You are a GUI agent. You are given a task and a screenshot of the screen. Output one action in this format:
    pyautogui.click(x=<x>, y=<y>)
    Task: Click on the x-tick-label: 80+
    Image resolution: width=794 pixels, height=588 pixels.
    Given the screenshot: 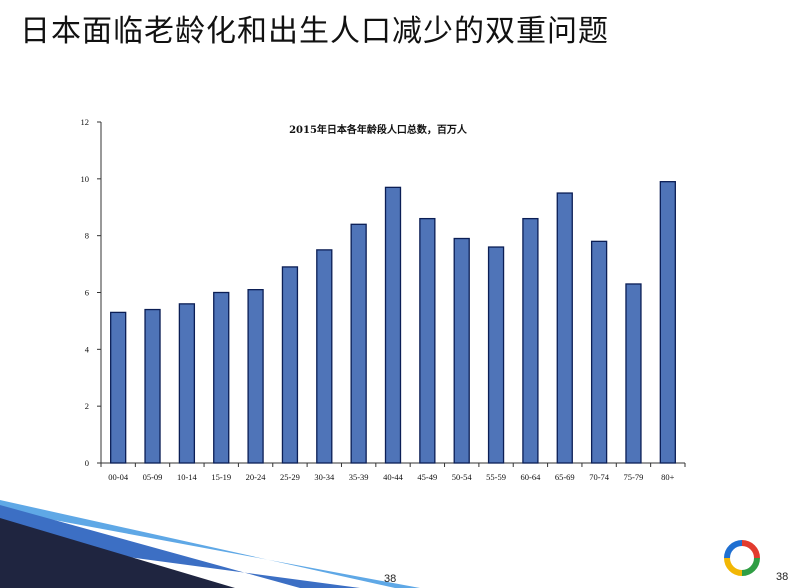 What is the action you would take?
    pyautogui.click(x=668, y=477)
    